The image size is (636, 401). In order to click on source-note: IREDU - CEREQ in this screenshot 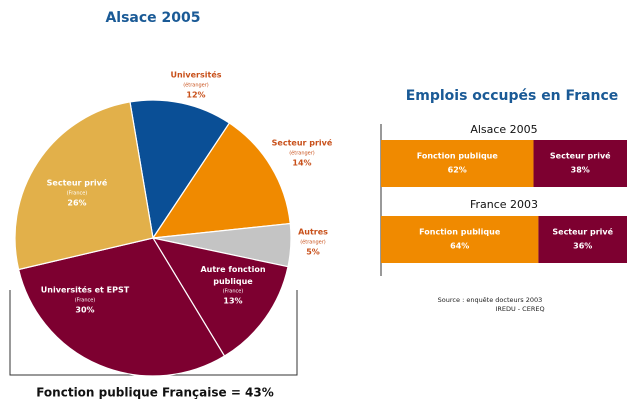, I will do `click(519, 309)`.